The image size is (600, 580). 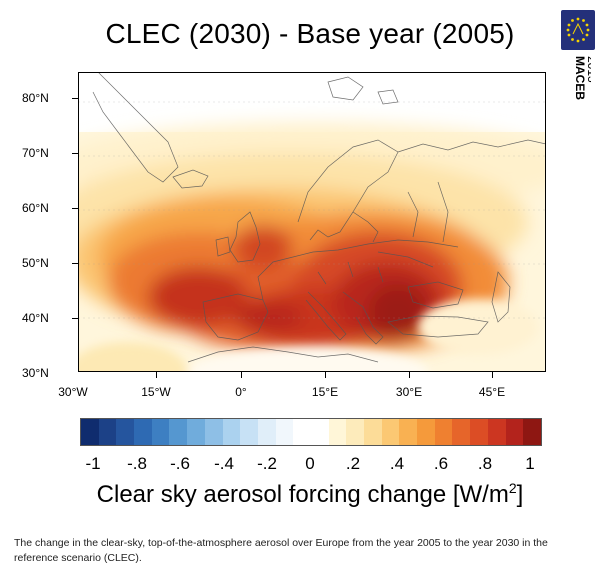 What do you see at coordinates (409, 392) in the screenshot?
I see `lon-label-30e: 30°E` at bounding box center [409, 392].